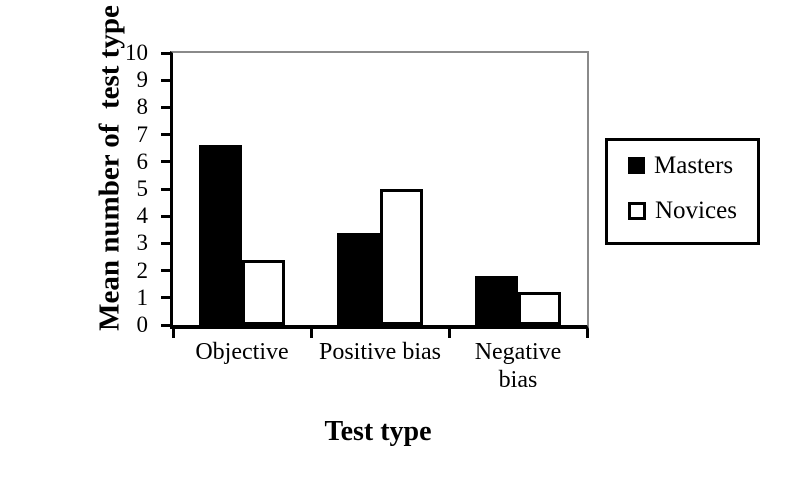  Describe the element at coordinates (242, 352) in the screenshot. I see `x-category-label-objective: Objective` at that location.